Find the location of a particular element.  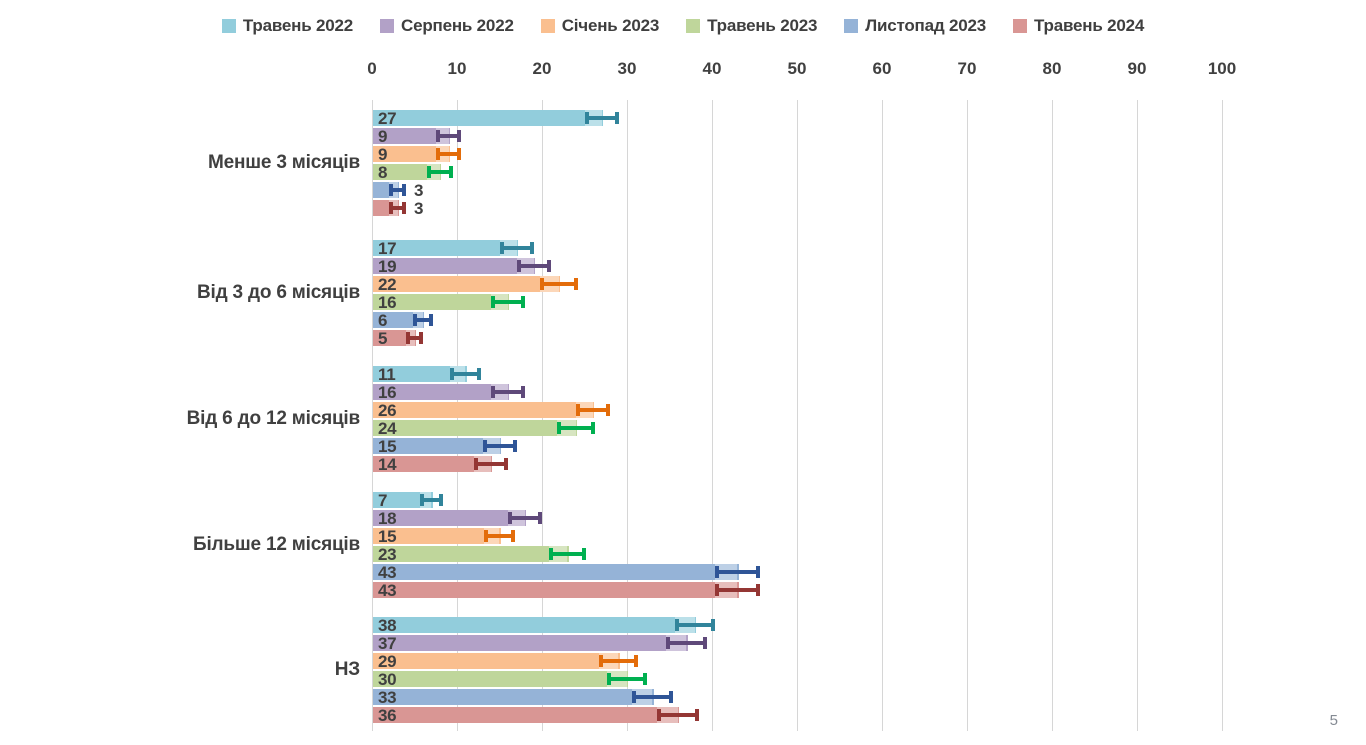

bar-value-label: 38 is located at coordinates (387, 625).